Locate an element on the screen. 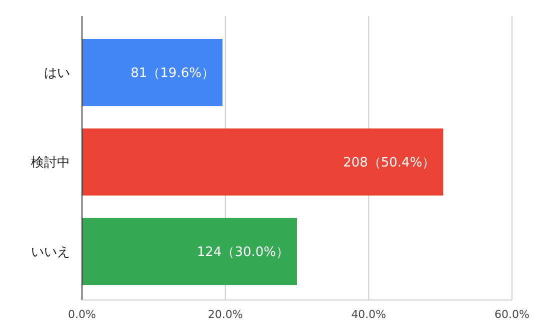 This screenshot has width=536, height=332. data-label: 81（19.6%） is located at coordinates (172, 74).